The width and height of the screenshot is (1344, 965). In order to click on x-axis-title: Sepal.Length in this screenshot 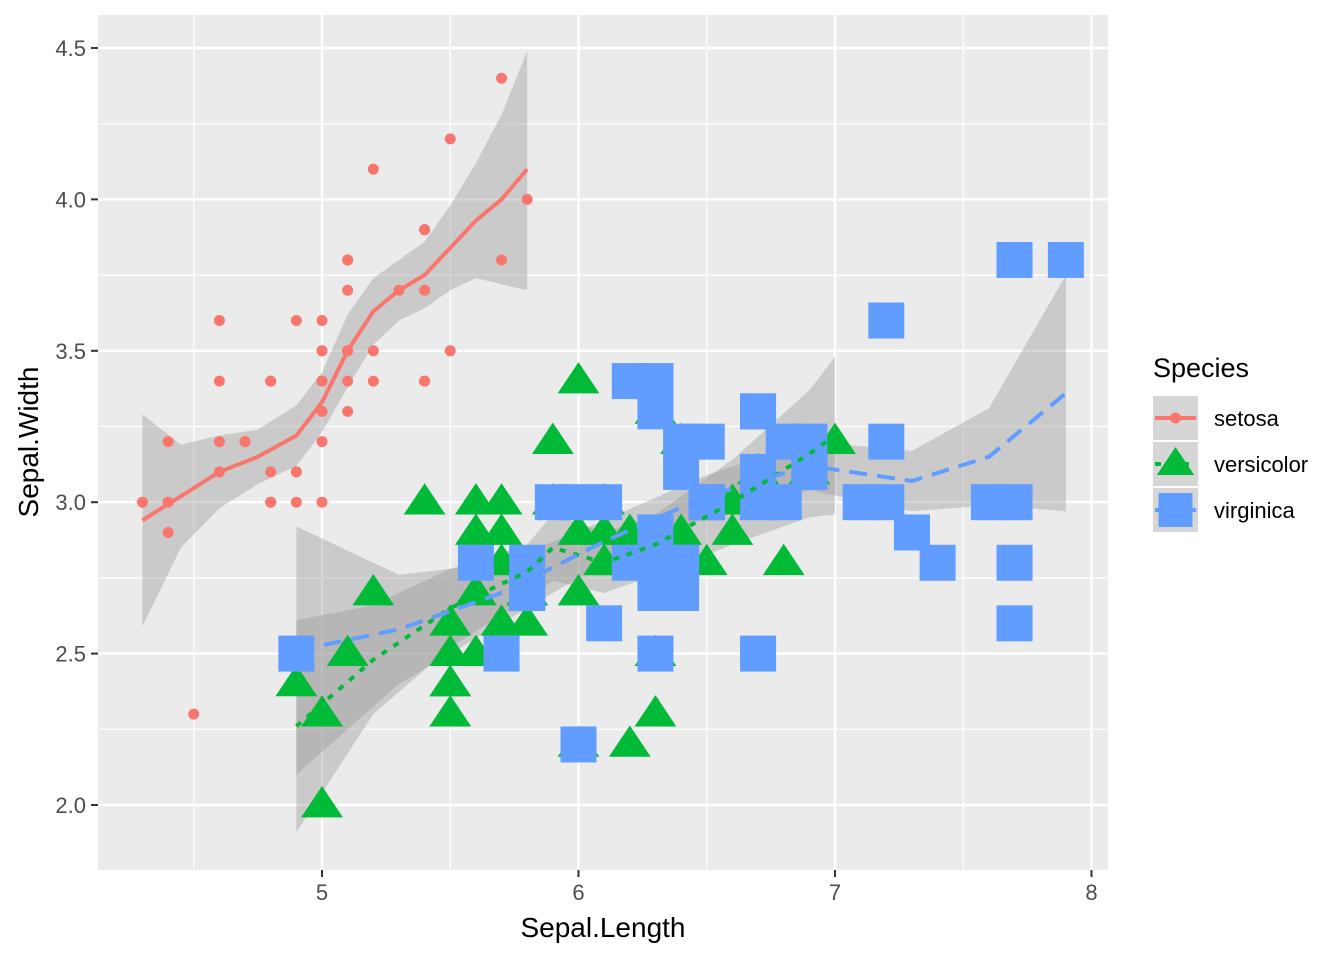, I will do `click(602, 927)`.